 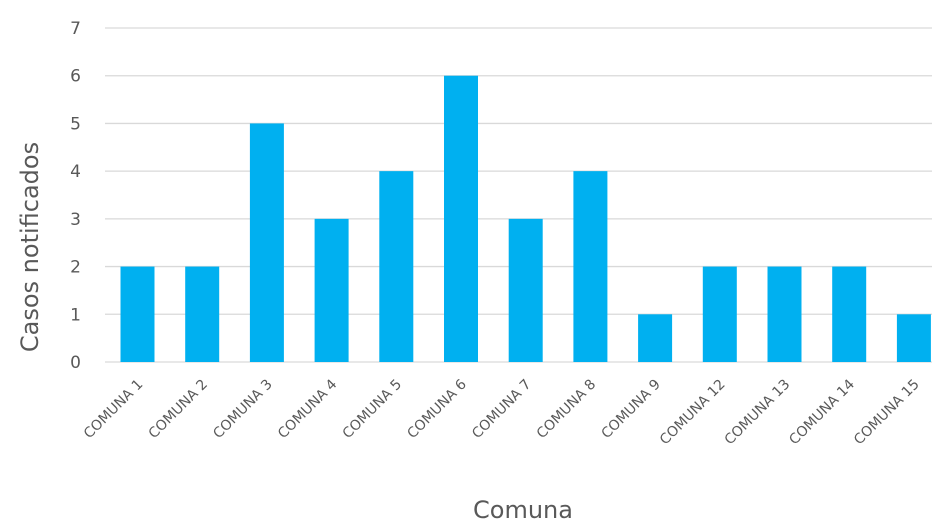 I want to click on x-tick-label: COMUNA 4, so click(x=307, y=408).